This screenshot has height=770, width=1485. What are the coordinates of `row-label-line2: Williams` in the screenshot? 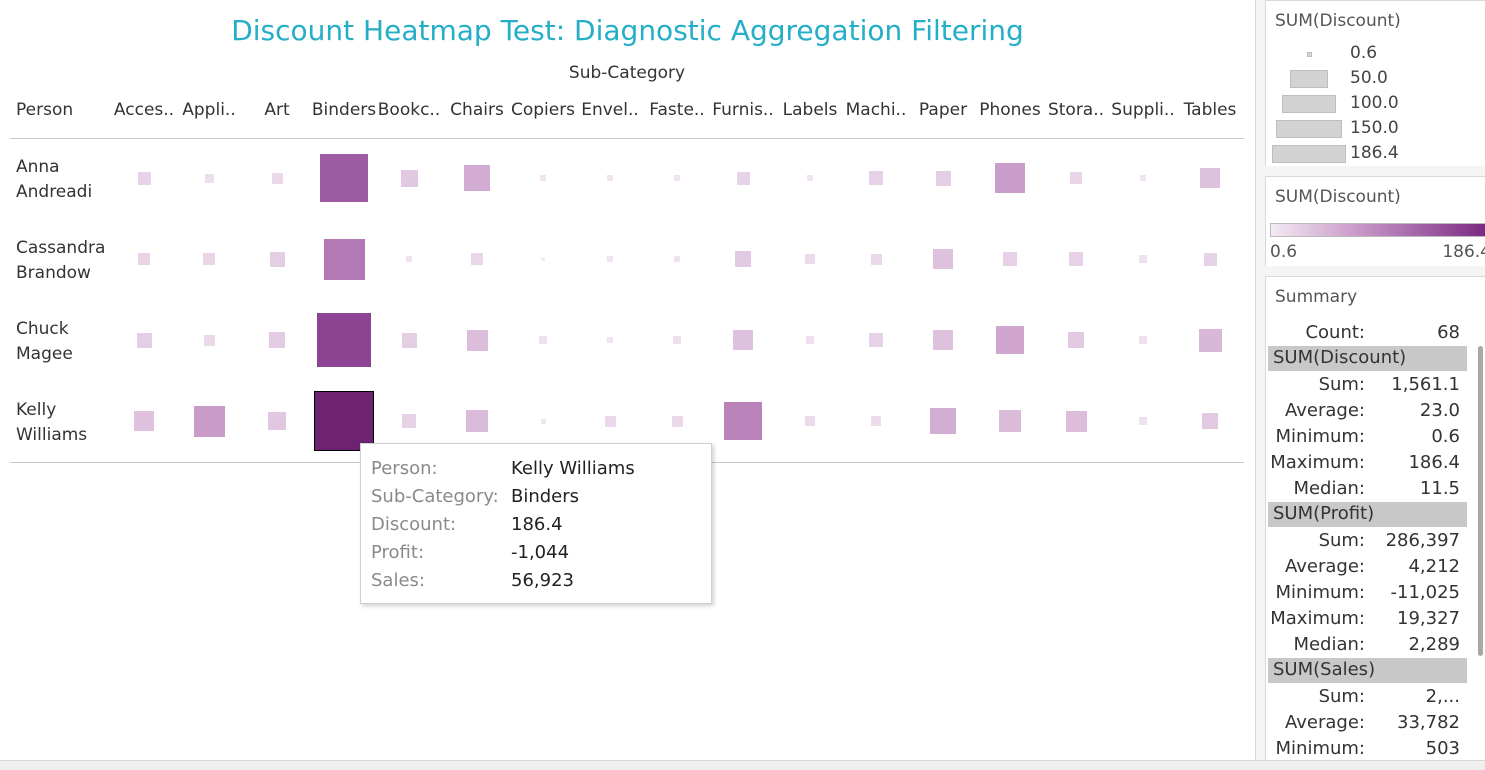 It's located at (52, 435).